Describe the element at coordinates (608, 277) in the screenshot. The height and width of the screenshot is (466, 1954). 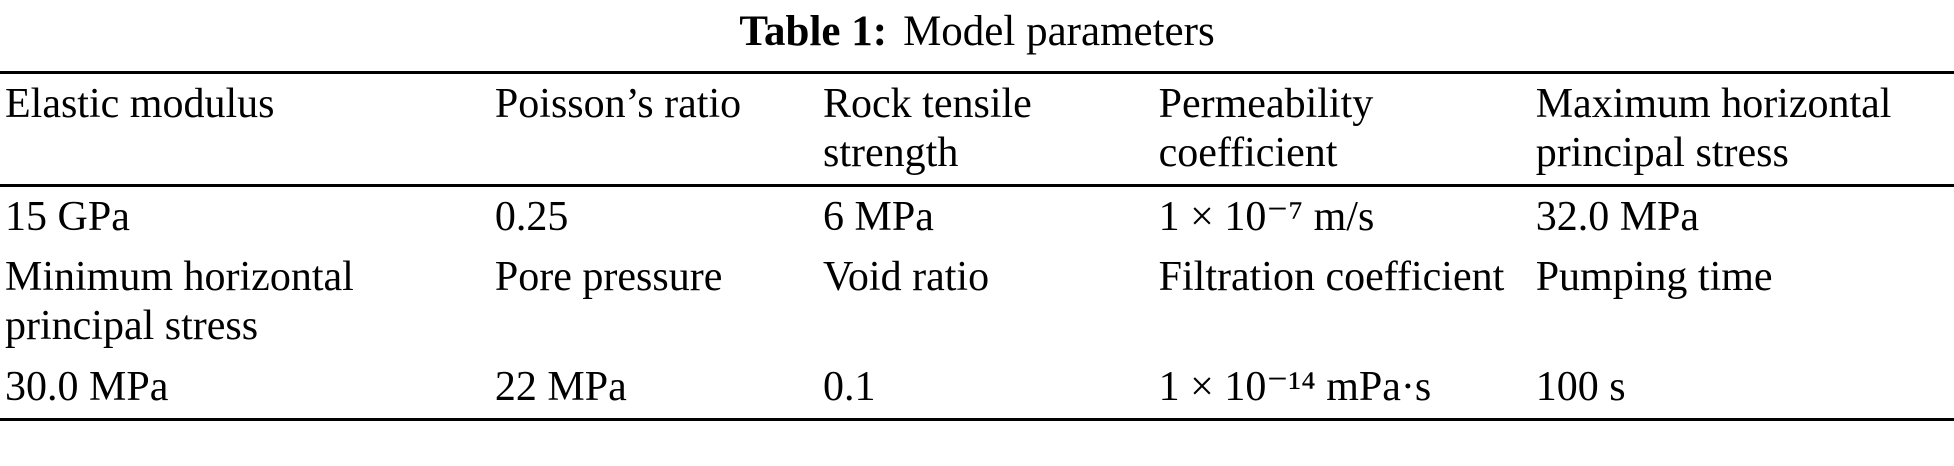
I see `param-cell-pore-pressure: Pore pressure` at that location.